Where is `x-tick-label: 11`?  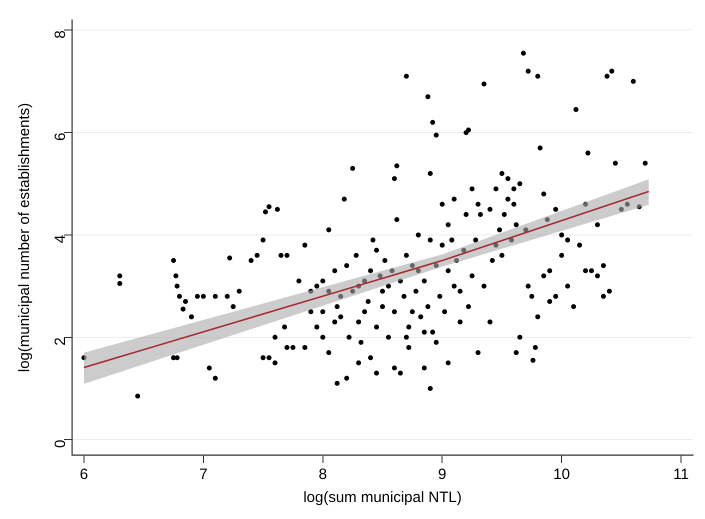
x-tick-label: 11 is located at coordinates (681, 475).